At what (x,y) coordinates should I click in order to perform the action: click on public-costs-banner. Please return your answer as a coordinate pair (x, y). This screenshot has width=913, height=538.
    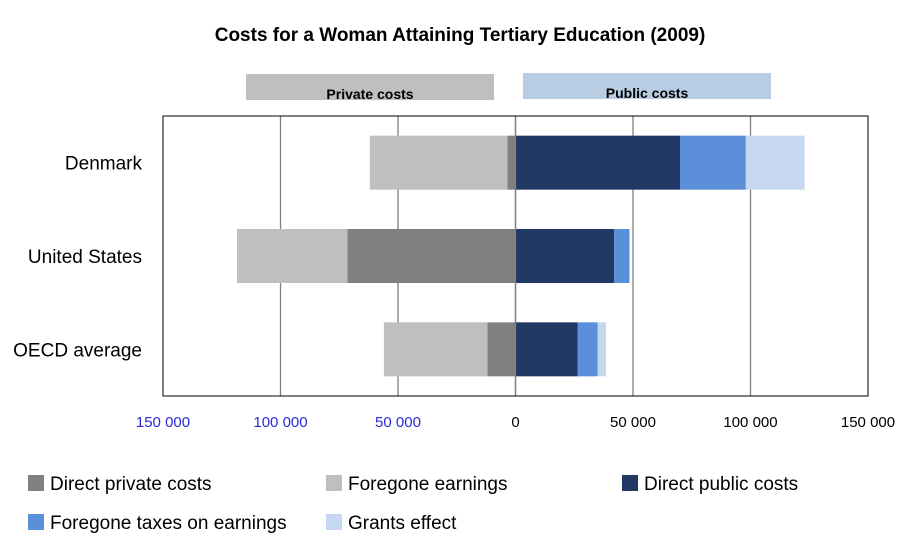
    Looking at the image, I should click on (647, 86).